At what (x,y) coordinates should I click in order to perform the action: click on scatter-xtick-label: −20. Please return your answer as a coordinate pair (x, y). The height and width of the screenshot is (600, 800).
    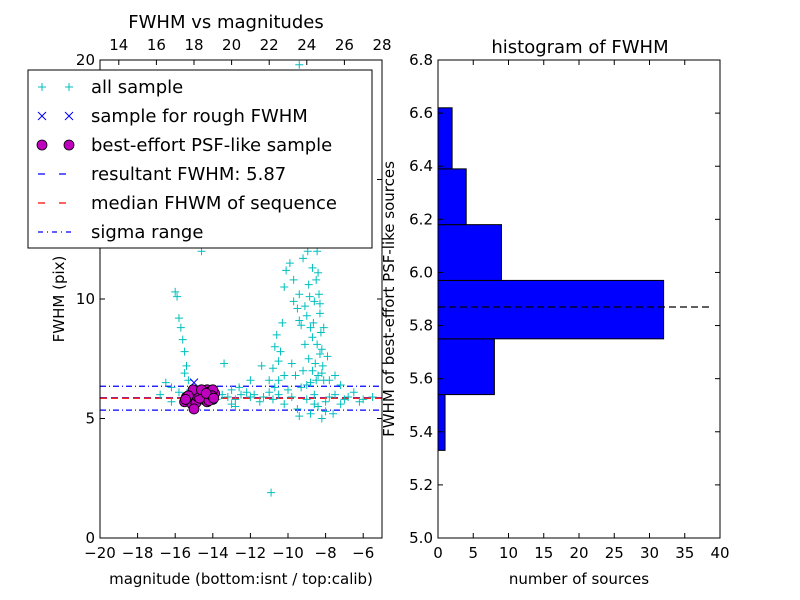
    Looking at the image, I should click on (100, 553).